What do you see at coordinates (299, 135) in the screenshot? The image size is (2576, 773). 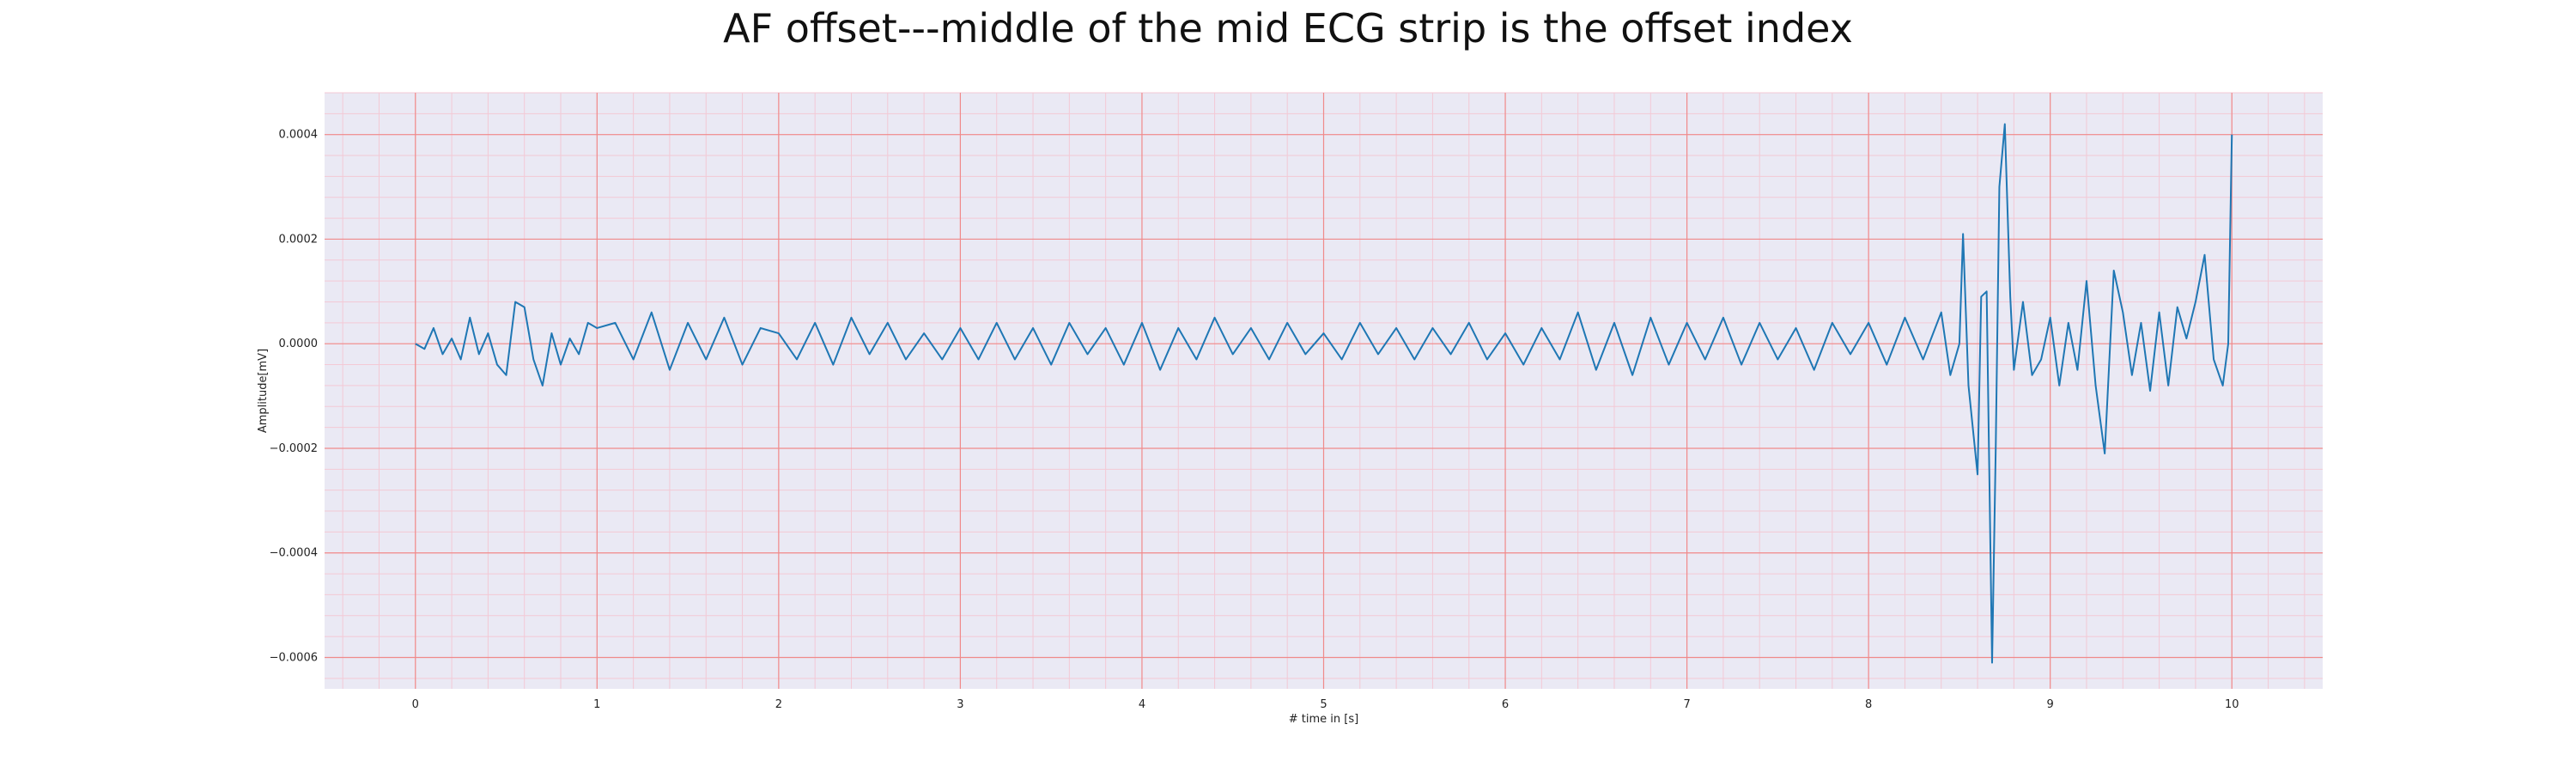 I see `y-tick-label: 0.0004` at bounding box center [299, 135].